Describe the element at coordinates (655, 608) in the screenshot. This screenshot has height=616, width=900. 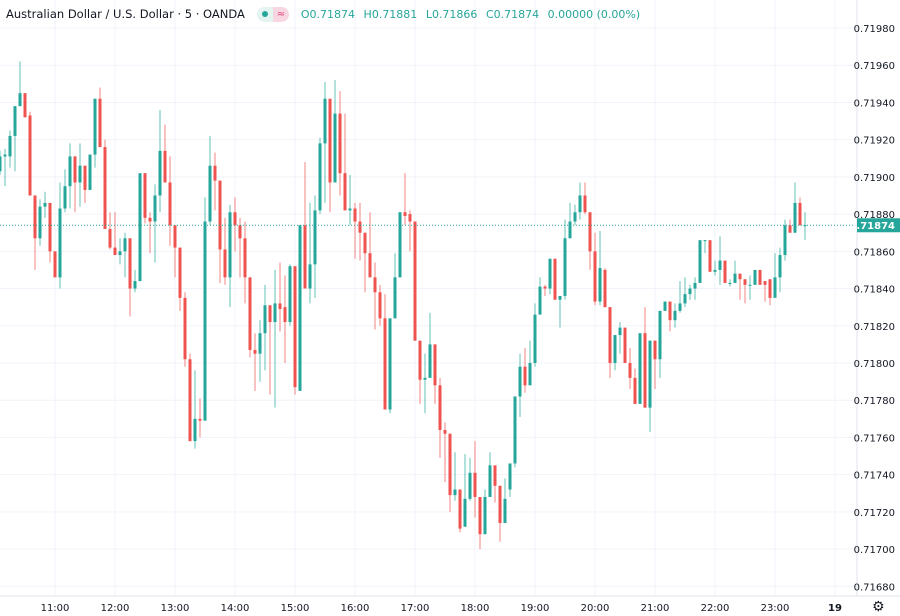
I see `time-tick-label: 21:00` at that location.